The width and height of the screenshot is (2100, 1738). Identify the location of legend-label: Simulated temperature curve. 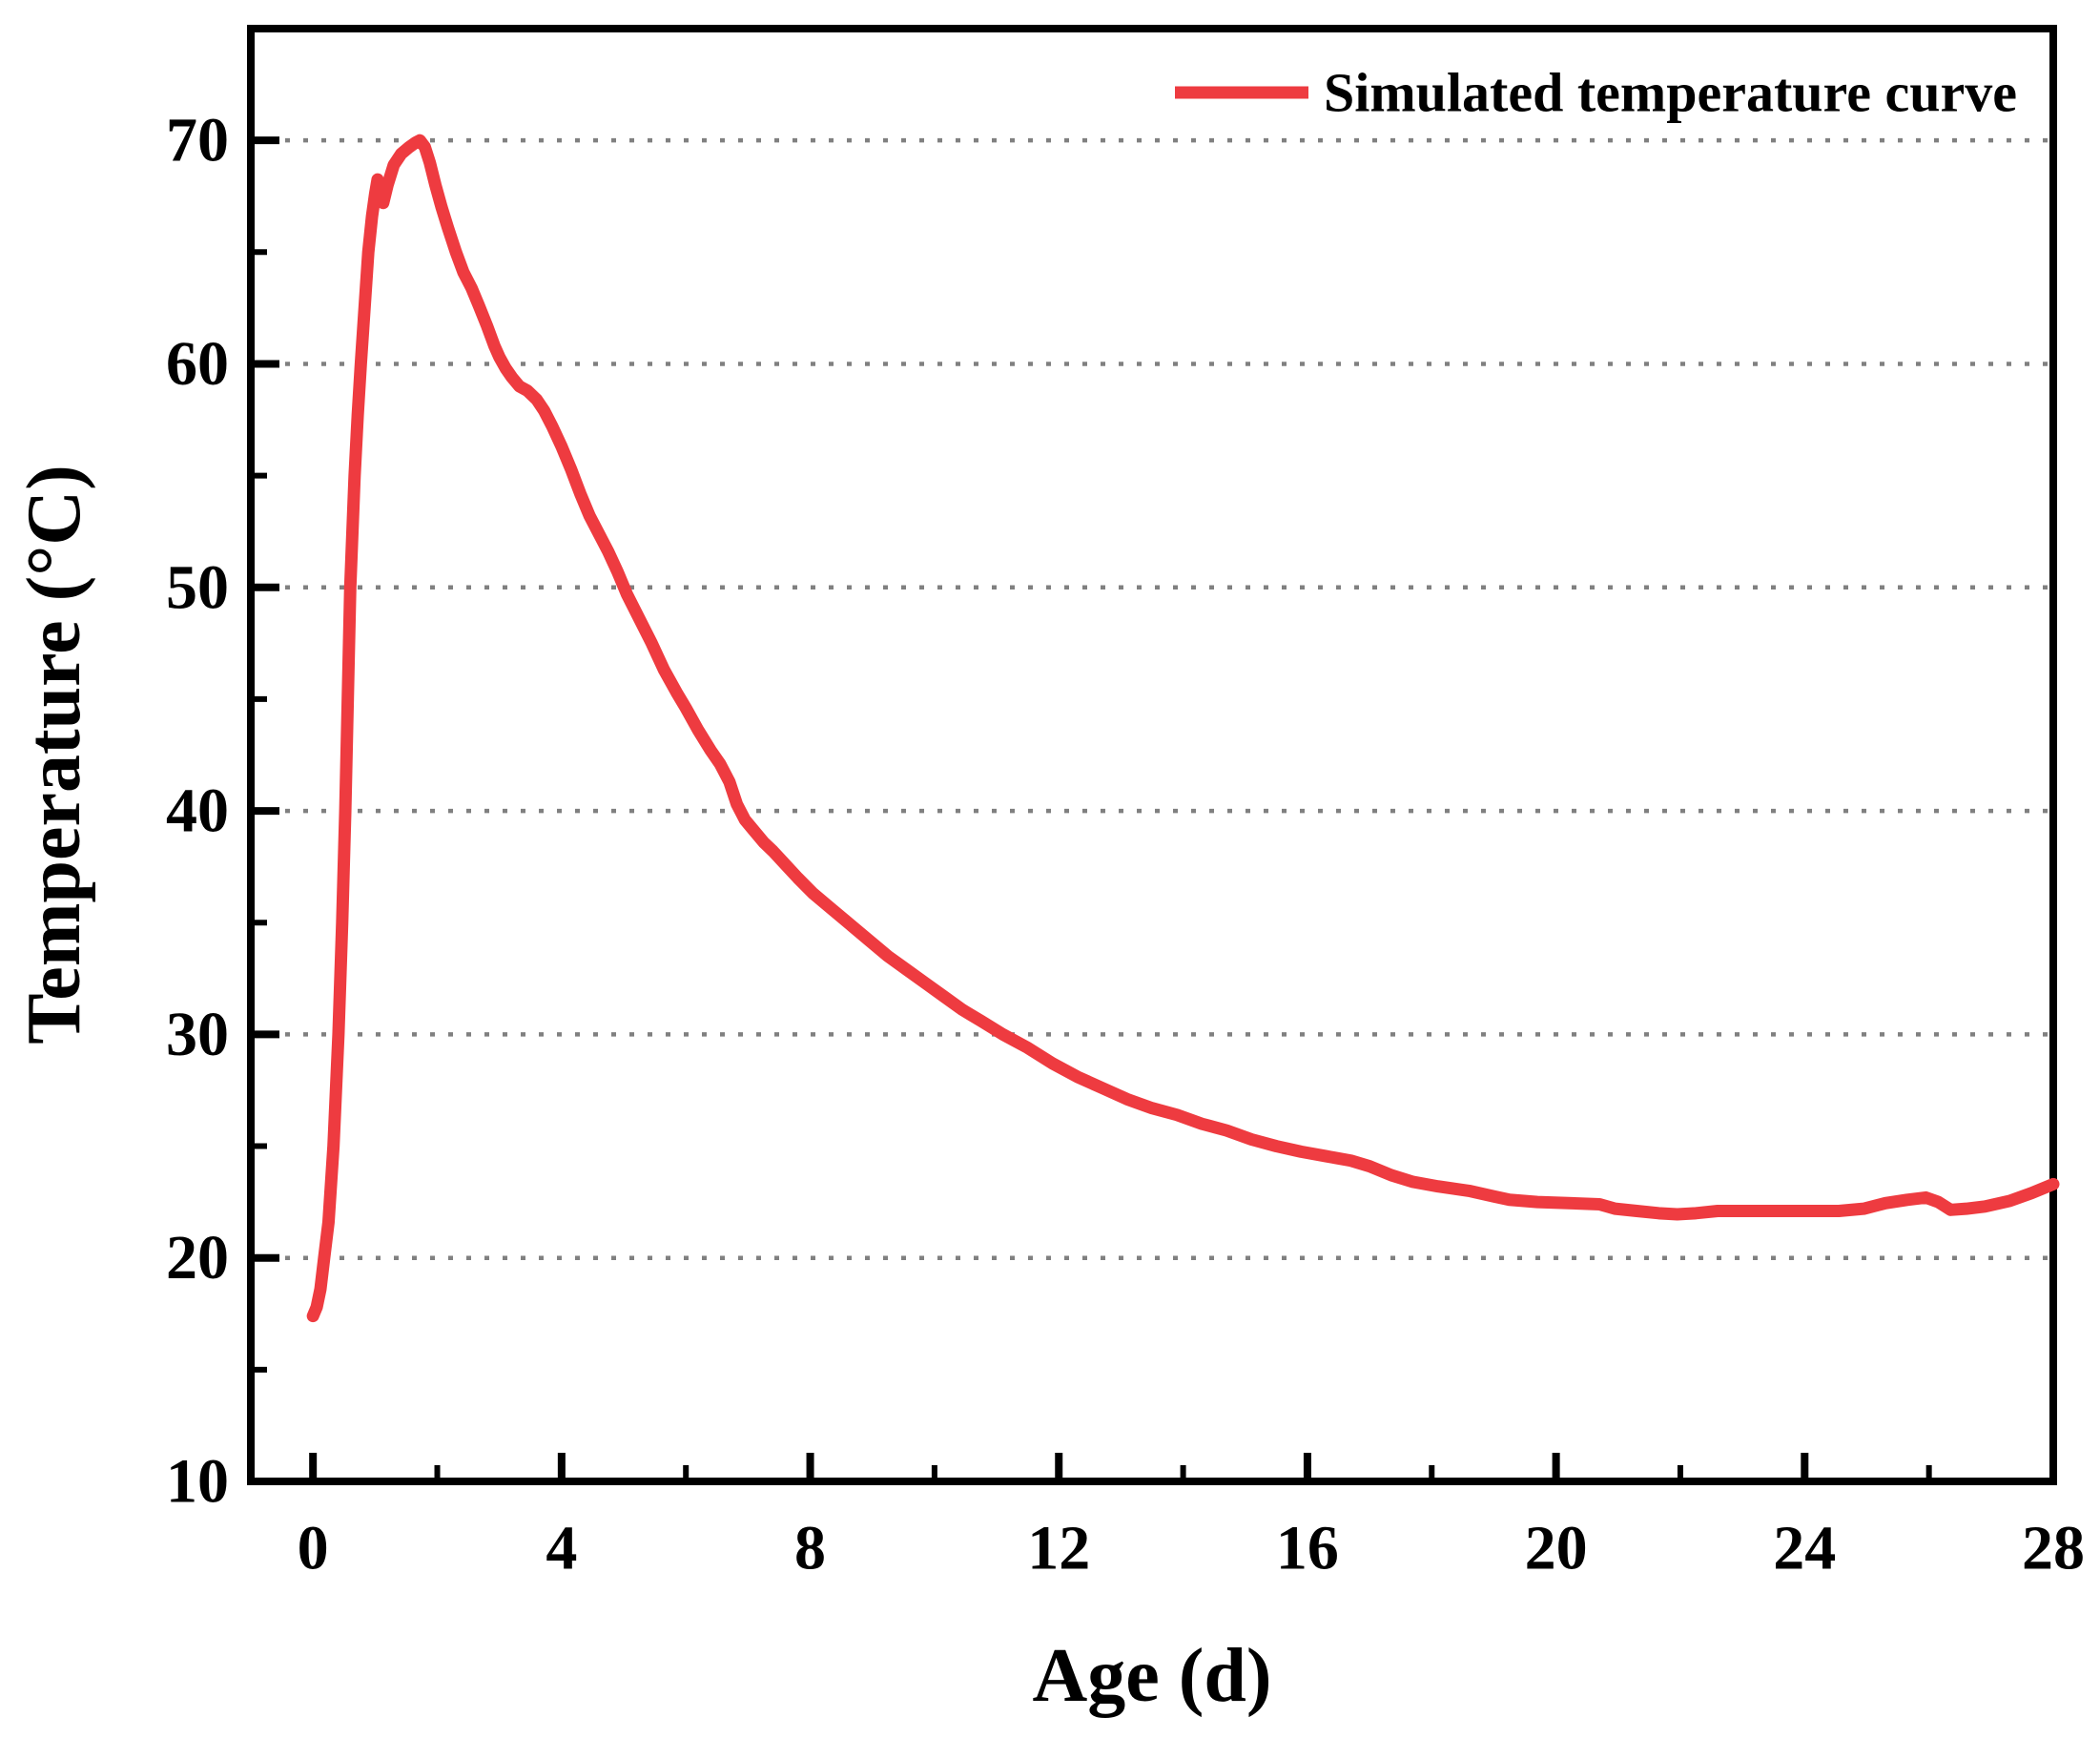
(1670, 93).